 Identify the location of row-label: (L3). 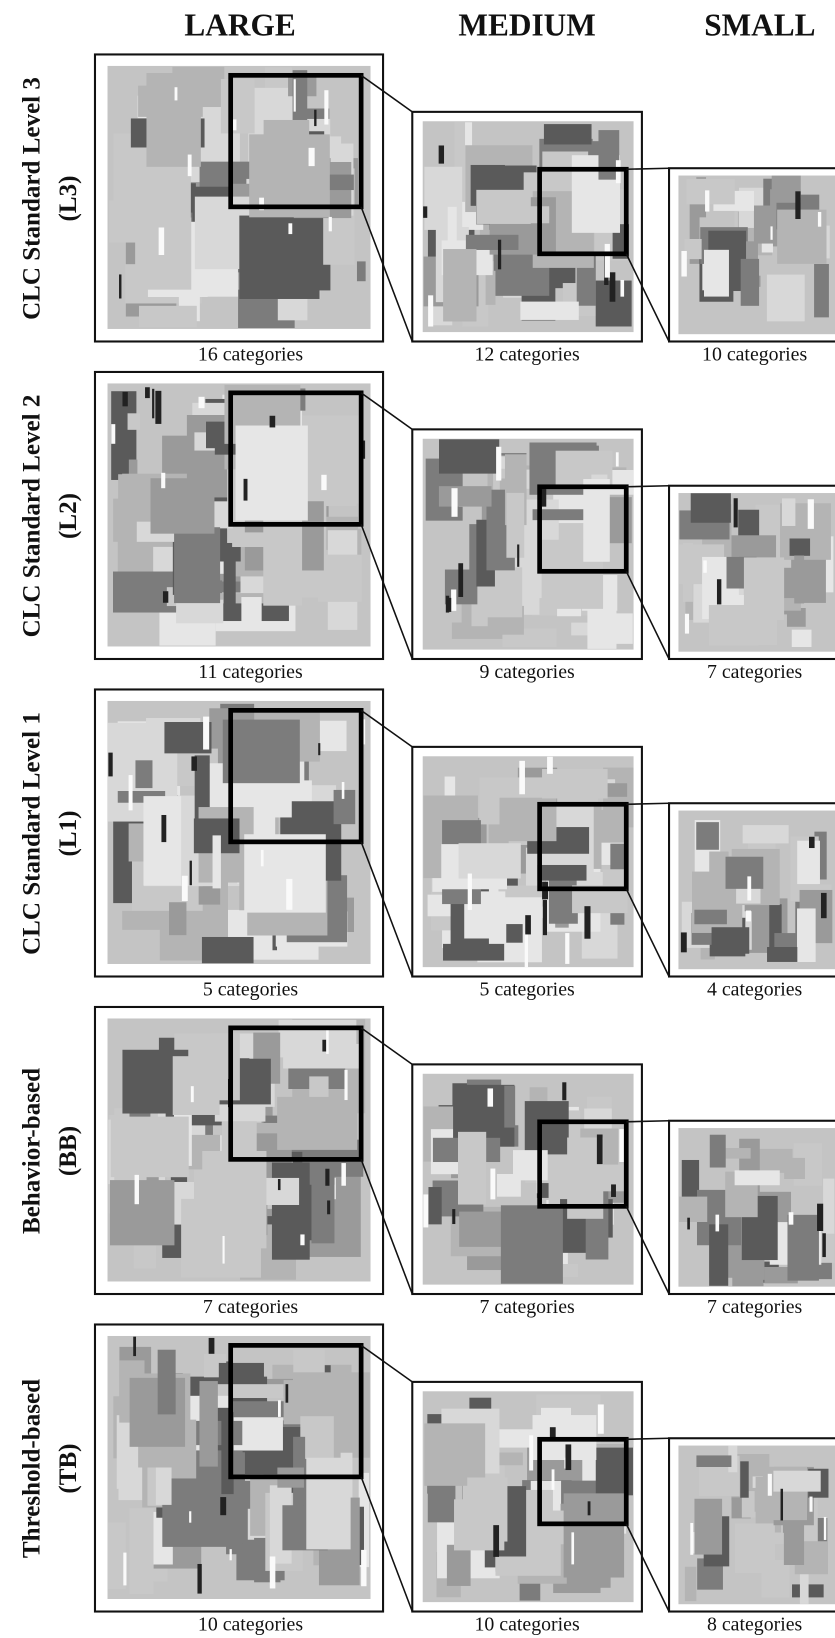
(68, 199).